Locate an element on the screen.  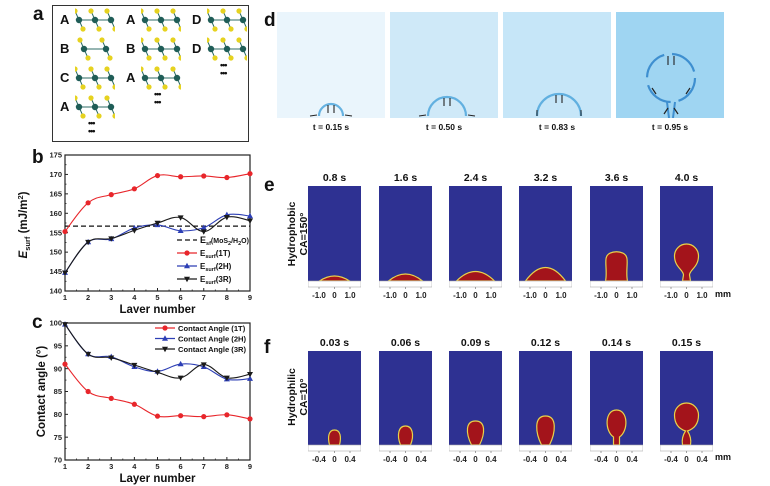
y-tick-label: 165 is located at coordinates (55, 193).